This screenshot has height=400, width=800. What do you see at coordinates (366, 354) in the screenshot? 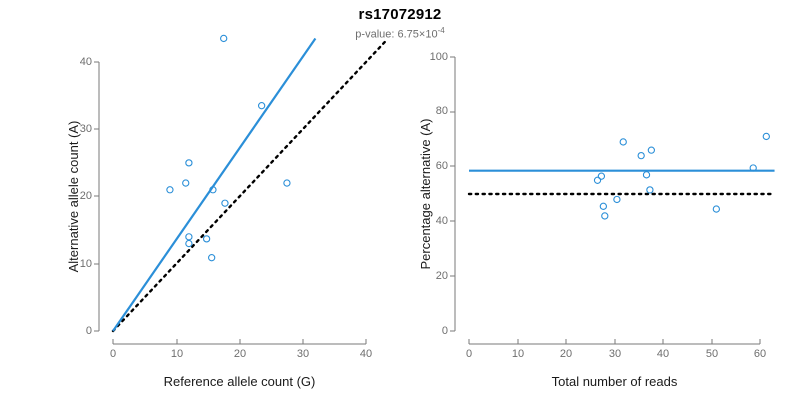
I see `left-xtick-40: 40` at bounding box center [366, 354].